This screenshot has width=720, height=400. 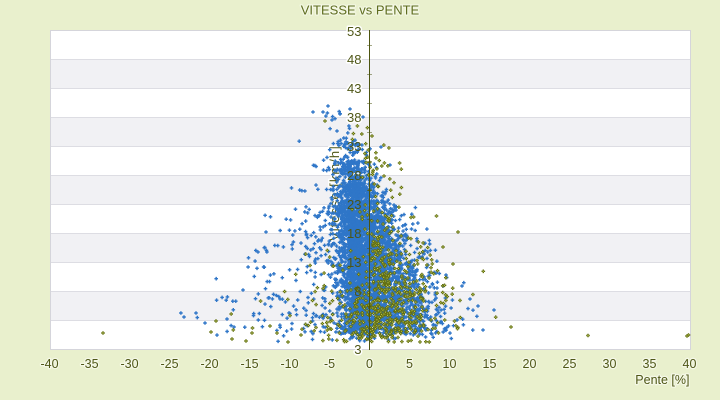 What do you see at coordinates (360, 10) in the screenshot?
I see `svg-text: VITESSE vs PENTE` at bounding box center [360, 10].